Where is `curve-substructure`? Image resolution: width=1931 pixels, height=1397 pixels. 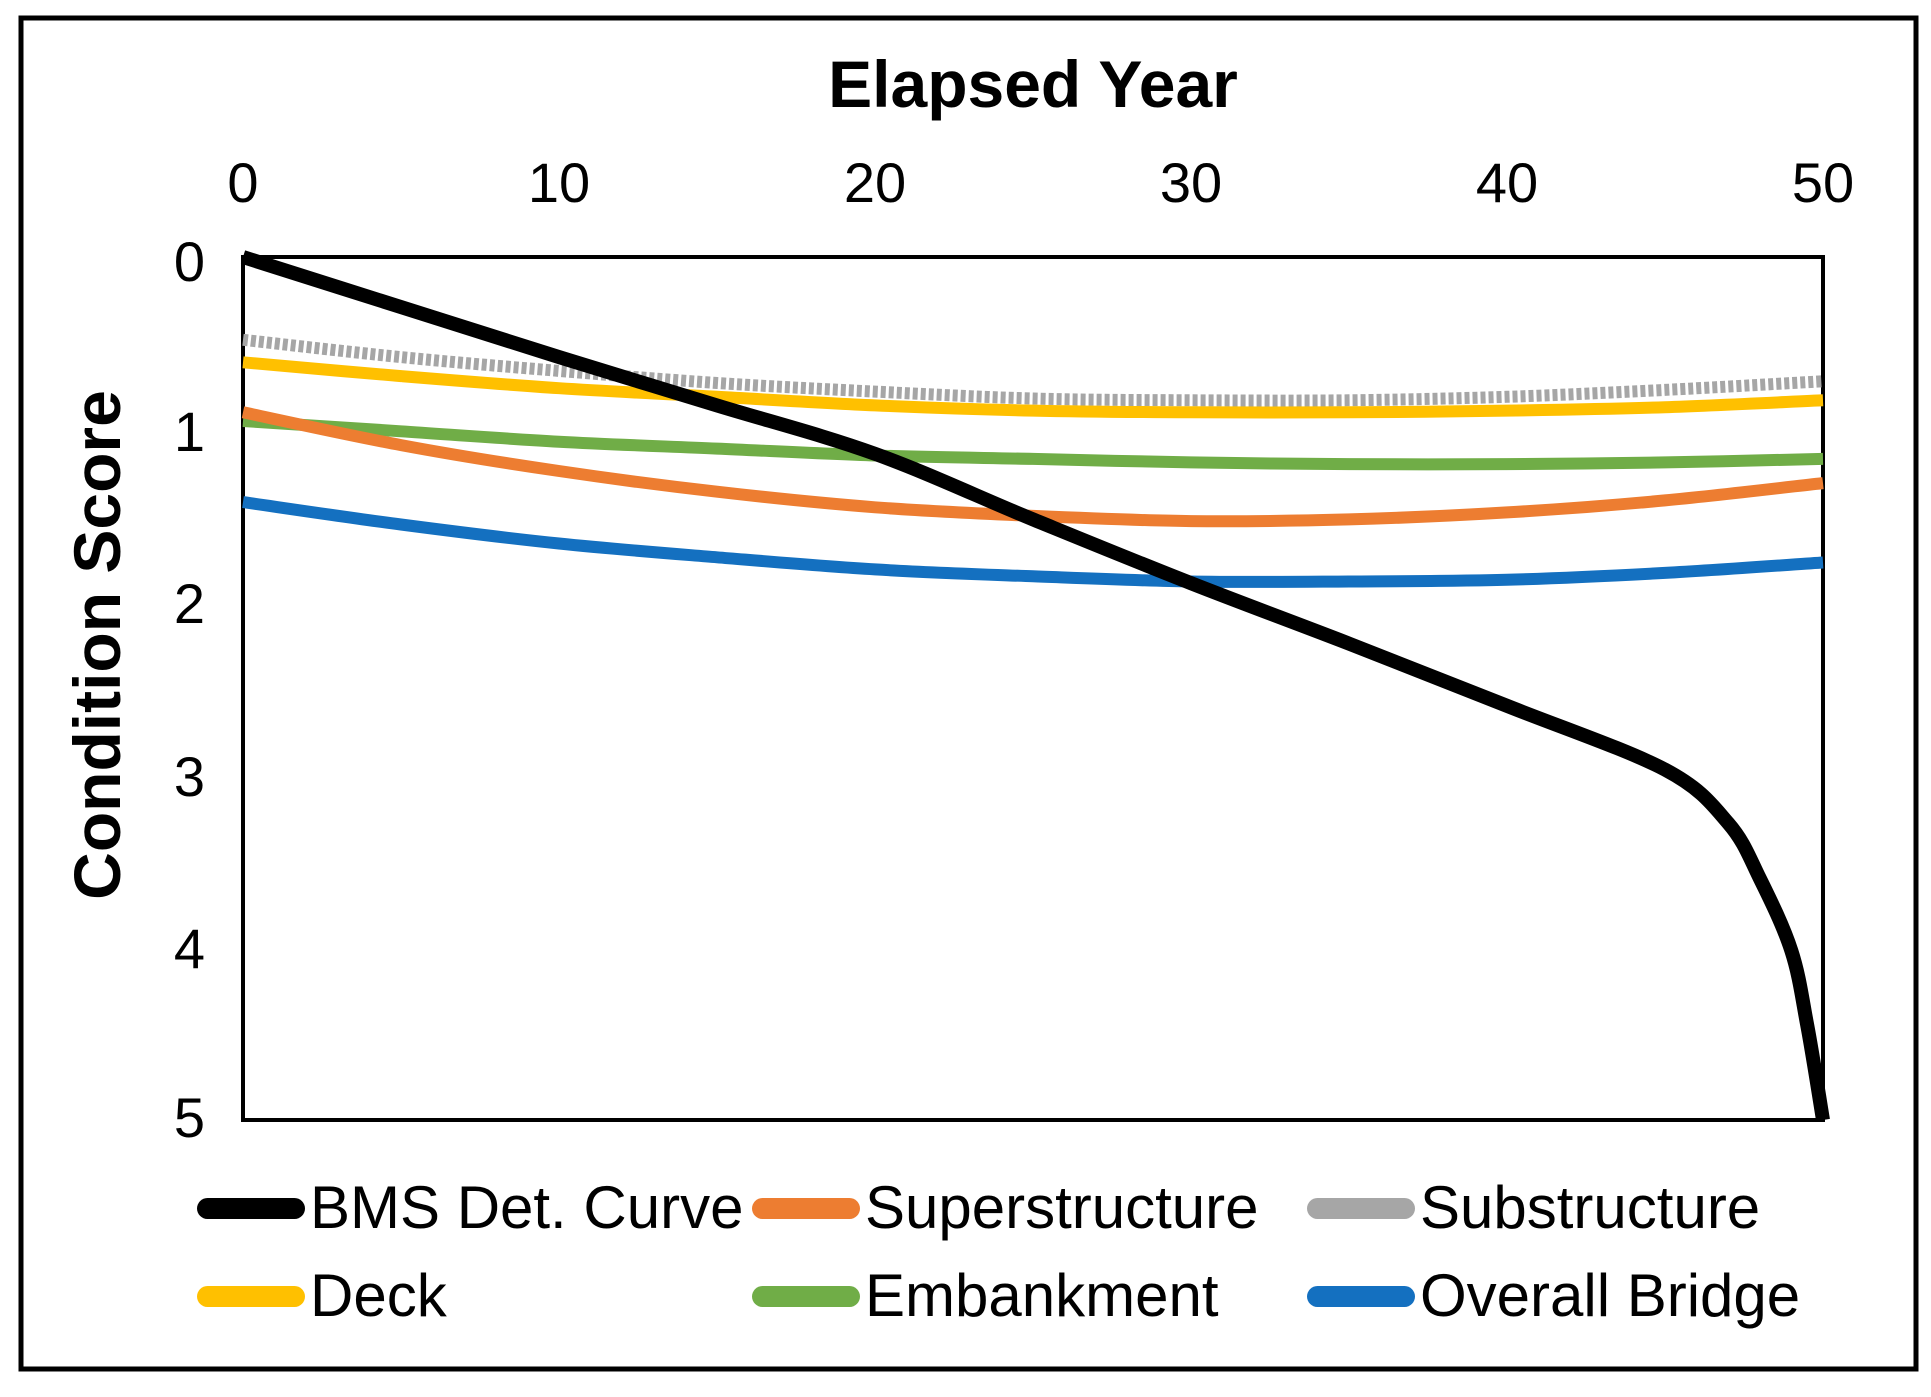
curve-substructure is located at coordinates (1033, 370).